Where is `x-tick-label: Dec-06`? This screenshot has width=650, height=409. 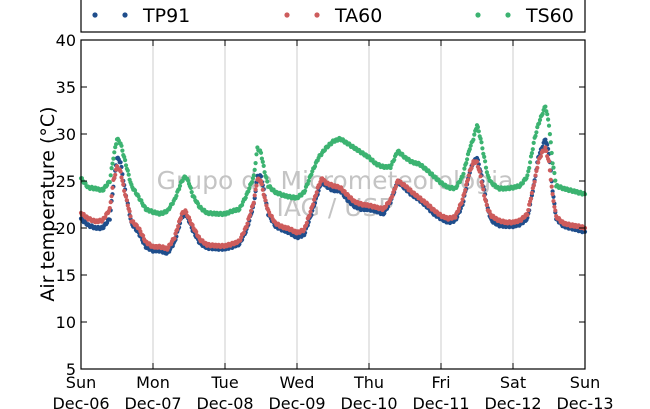
x-tick-label: Dec-06 is located at coordinates (80, 401).